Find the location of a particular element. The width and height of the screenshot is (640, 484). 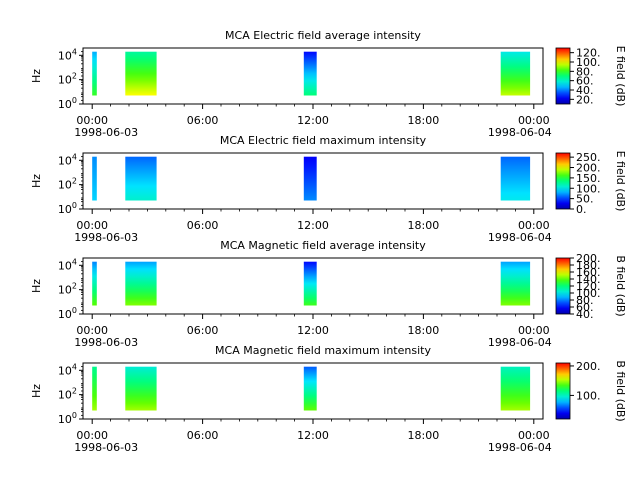

panel-title: MCA Magnetic field average intensity is located at coordinates (323, 245).